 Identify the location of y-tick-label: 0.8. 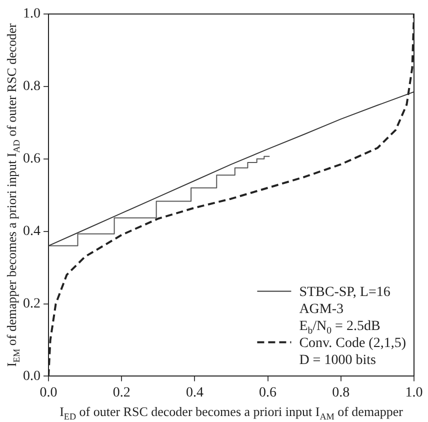
(31, 86).